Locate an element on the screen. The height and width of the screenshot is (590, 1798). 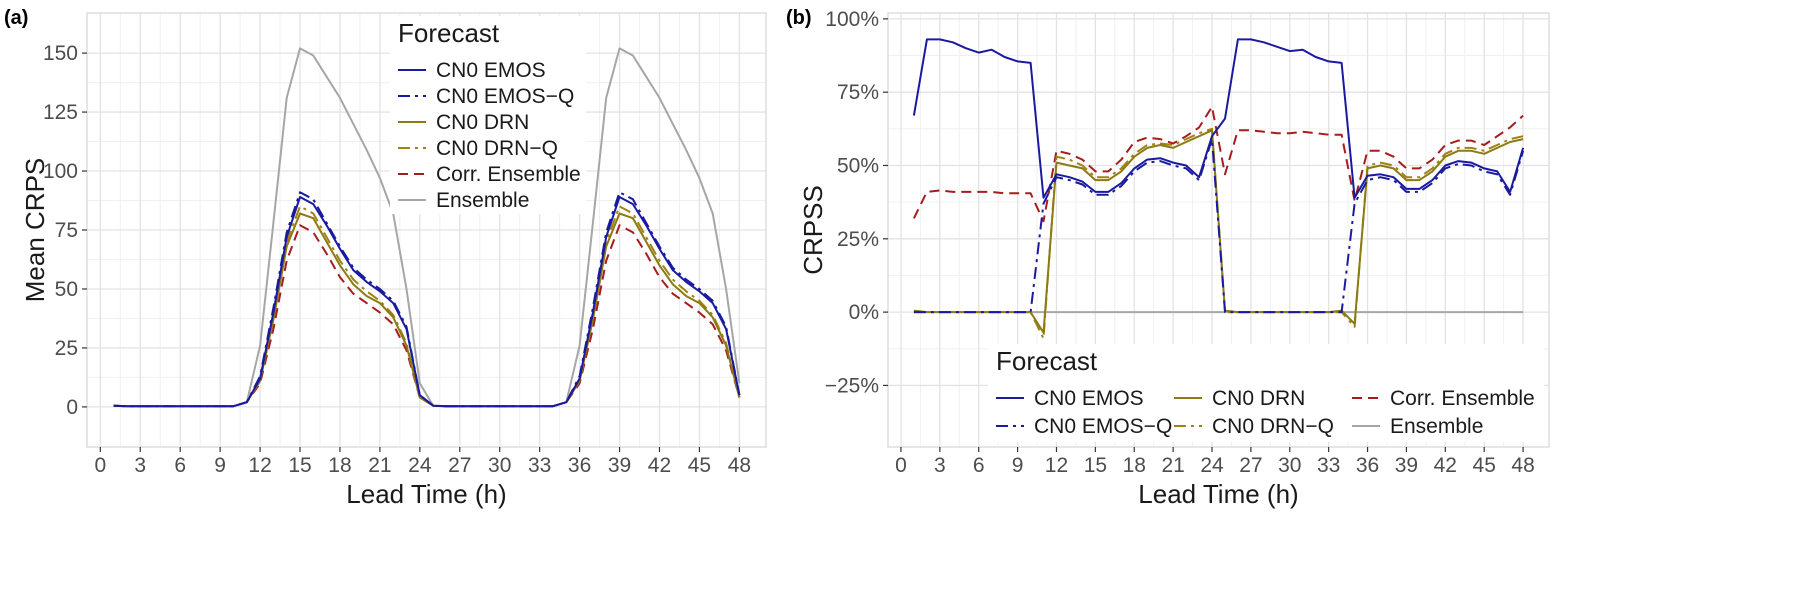
y-tick-label: 0 is located at coordinates (72, 407).